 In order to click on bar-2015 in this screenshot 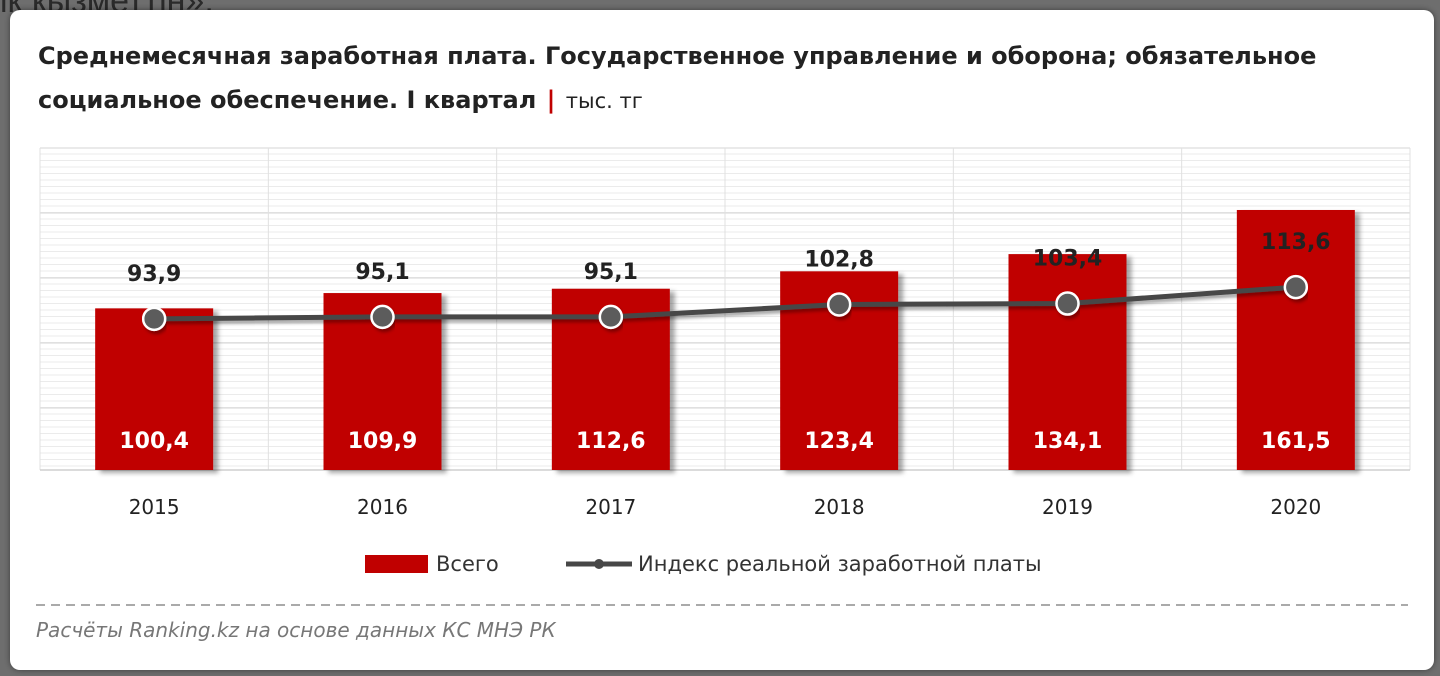, I will do `click(154, 389)`.